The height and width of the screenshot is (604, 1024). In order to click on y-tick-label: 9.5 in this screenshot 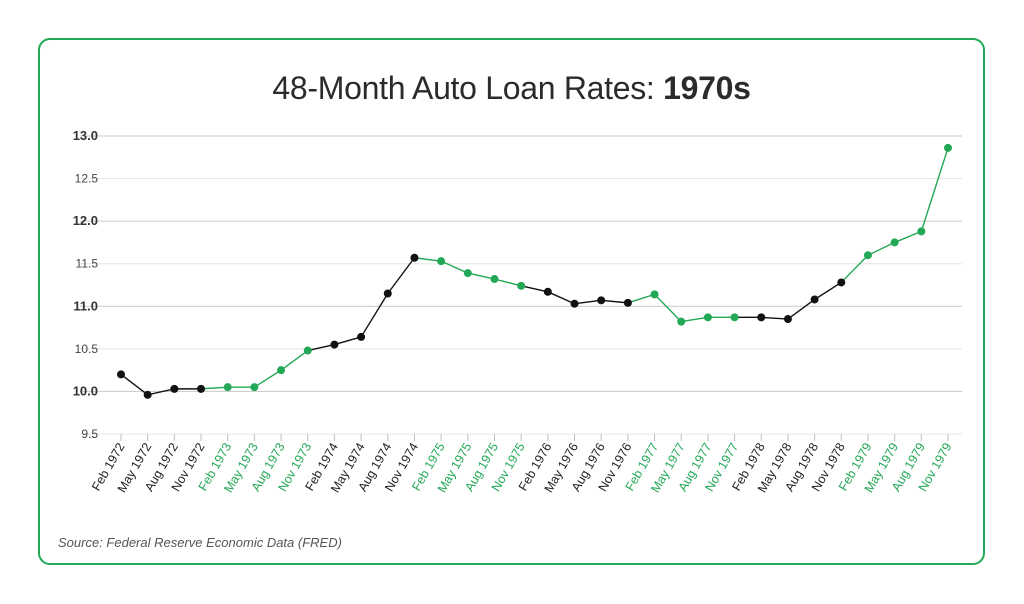, I will do `click(89, 434)`.